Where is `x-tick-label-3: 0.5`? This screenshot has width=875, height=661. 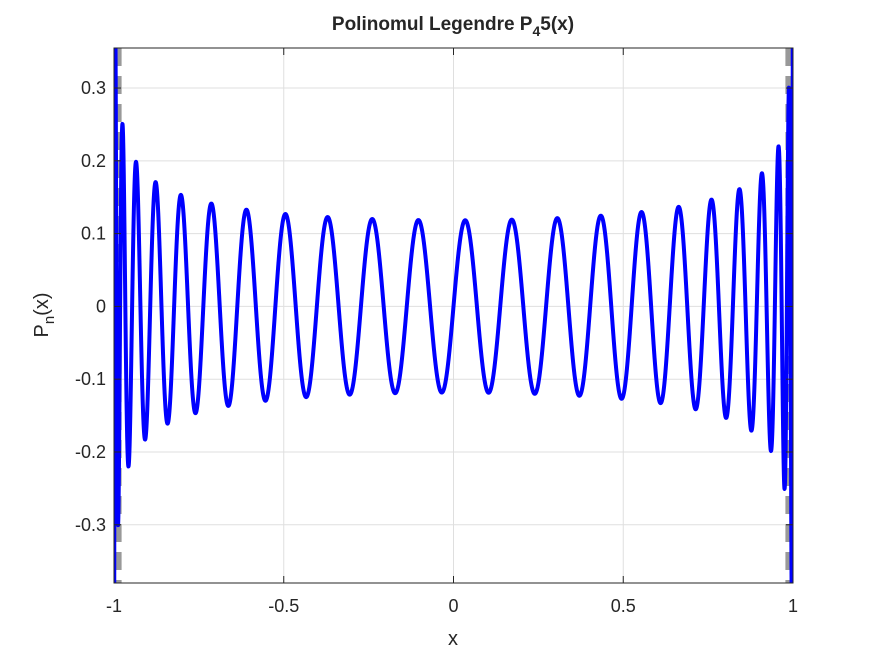
x-tick-label-3: 0.5 is located at coordinates (623, 606).